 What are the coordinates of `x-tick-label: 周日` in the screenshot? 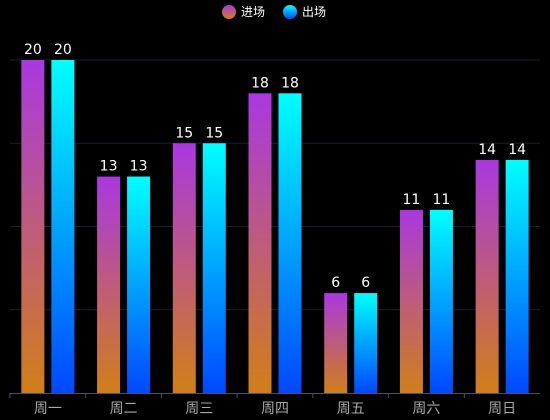 It's located at (502, 409).